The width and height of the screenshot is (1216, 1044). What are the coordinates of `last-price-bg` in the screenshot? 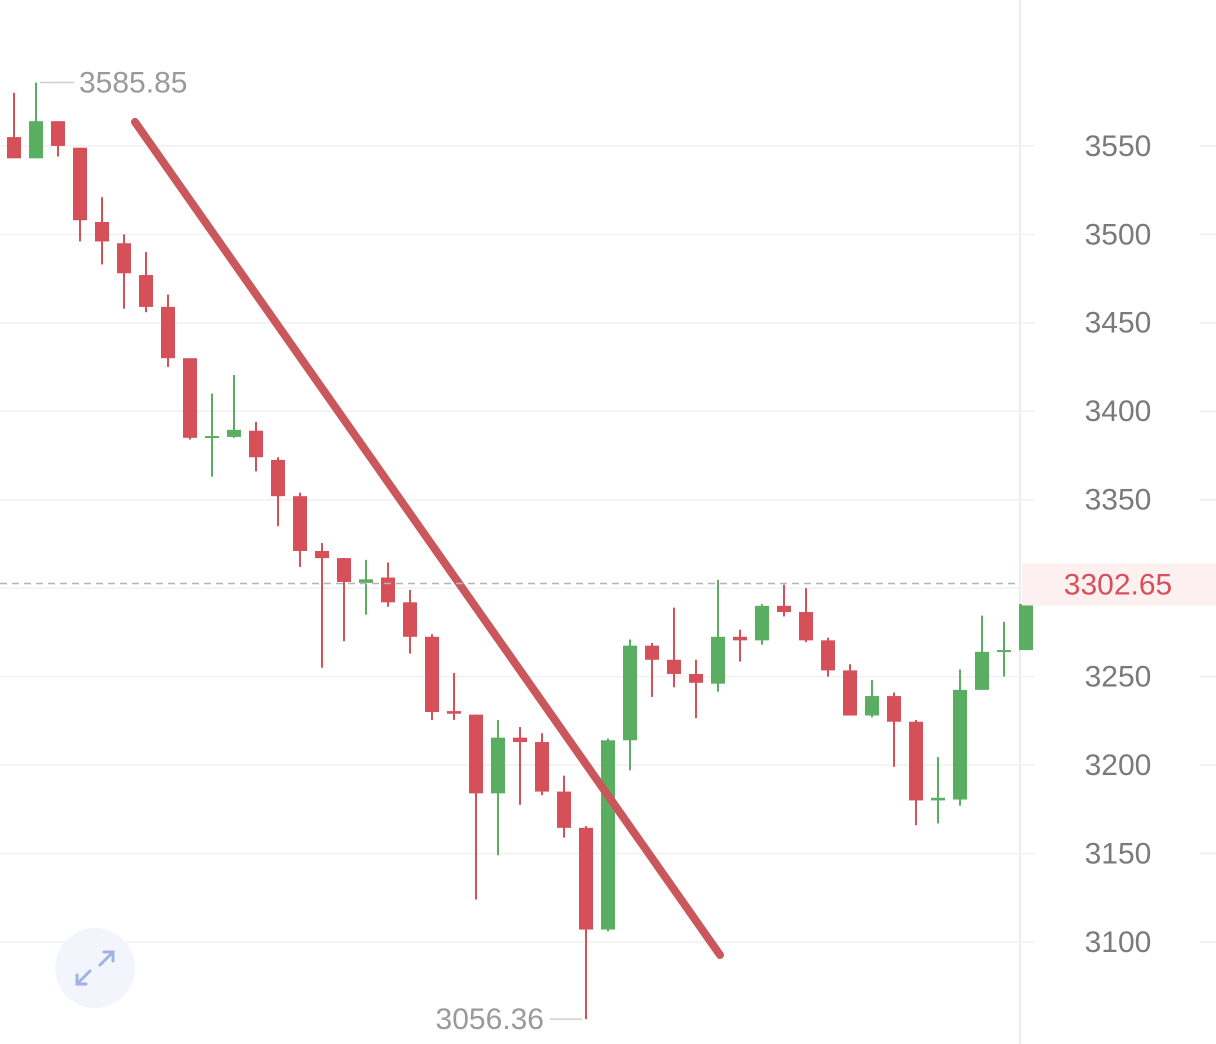 It's located at (1119, 584).